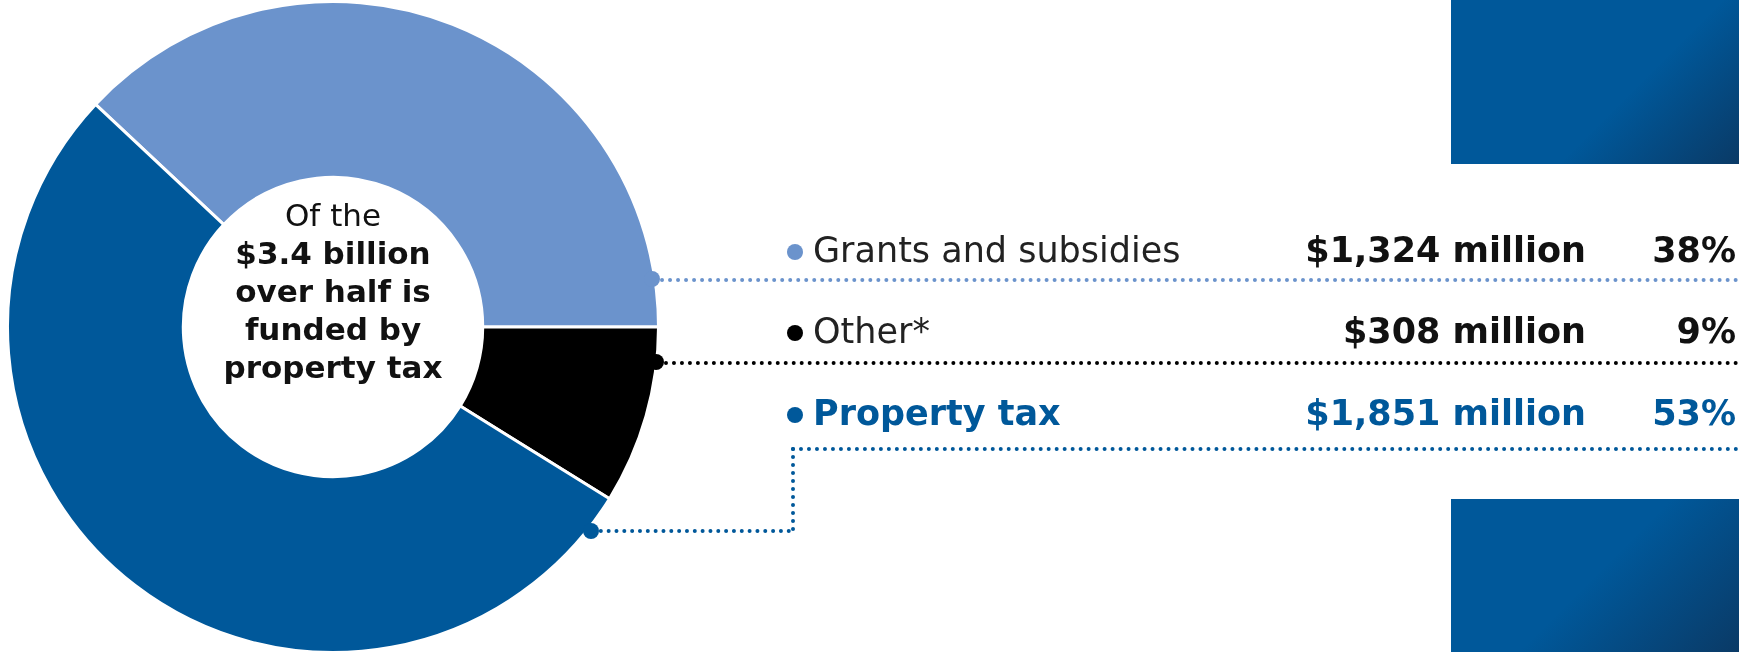 This screenshot has height=652, width=1739. I want to click on text: 38%, so click(1694, 250).